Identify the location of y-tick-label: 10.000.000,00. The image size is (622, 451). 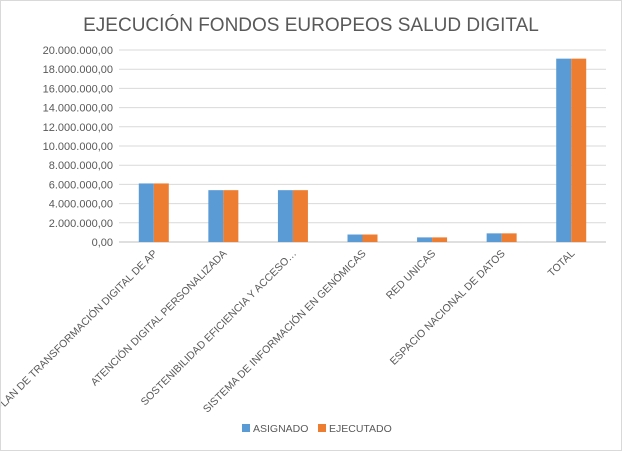
(78, 147).